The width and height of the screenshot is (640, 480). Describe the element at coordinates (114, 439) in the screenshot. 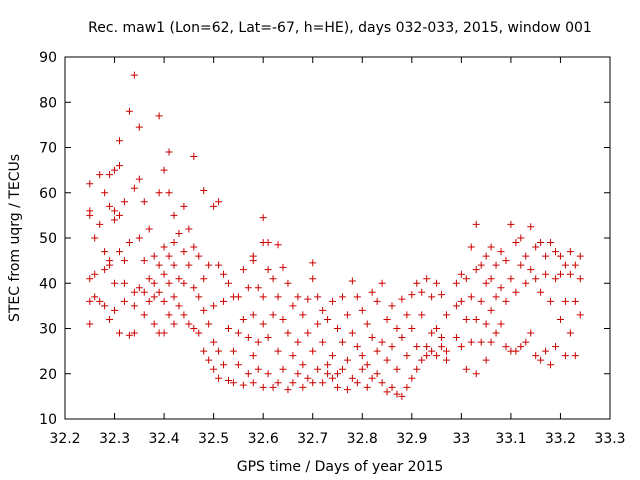

I see `x-tick-label: 32.3` at that location.